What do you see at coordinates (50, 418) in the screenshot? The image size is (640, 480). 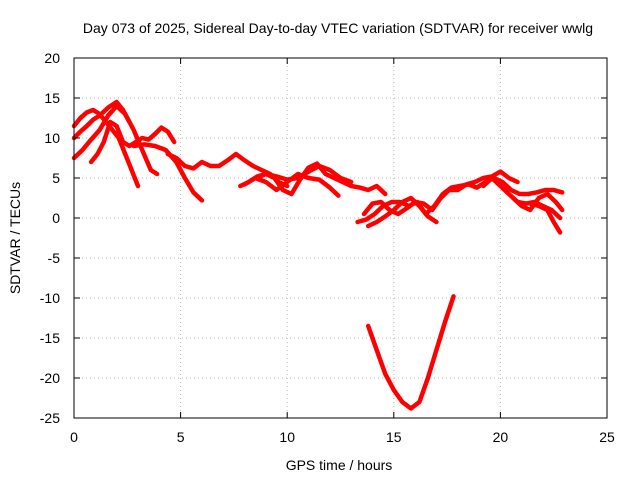 I see `y-tick-label: -25` at bounding box center [50, 418].